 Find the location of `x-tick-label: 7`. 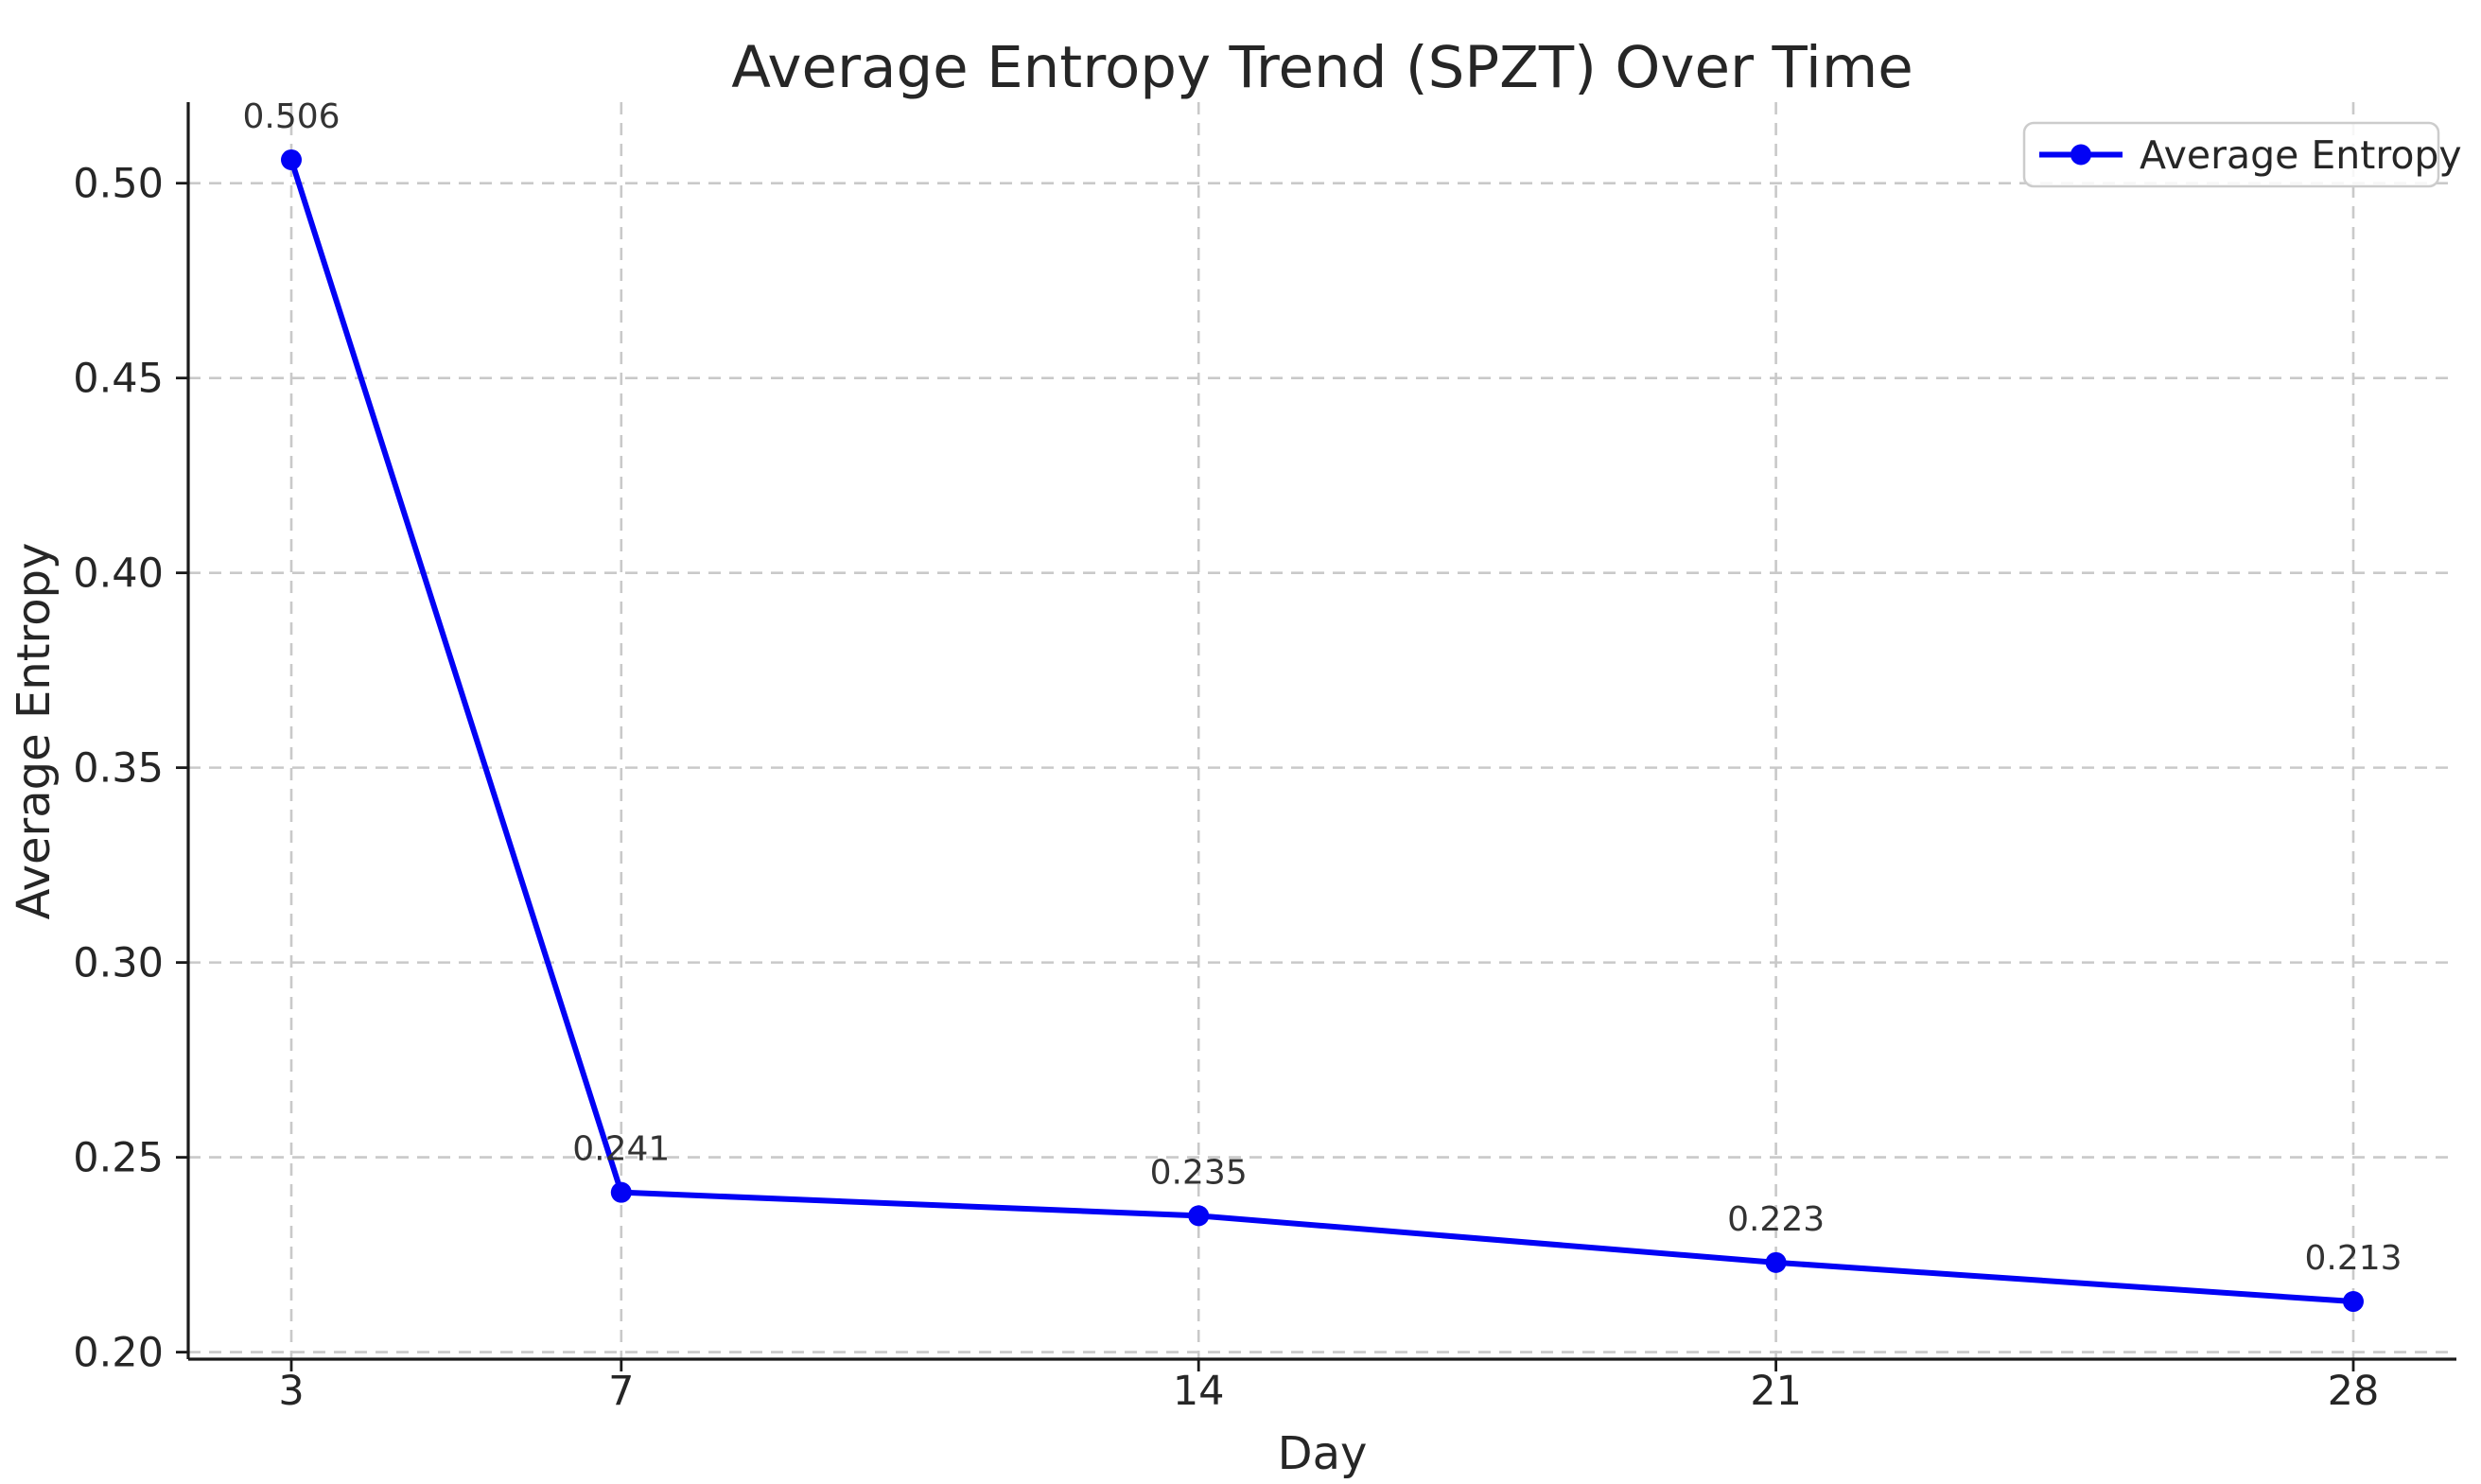

x-tick-label: 7 is located at coordinates (621, 1391).